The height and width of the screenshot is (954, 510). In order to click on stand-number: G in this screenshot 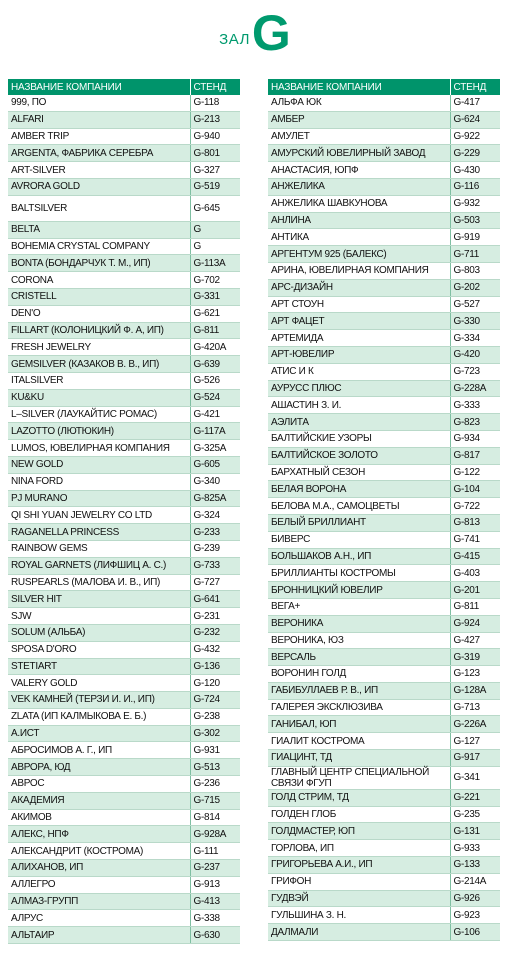, I will do `click(214, 230)`.